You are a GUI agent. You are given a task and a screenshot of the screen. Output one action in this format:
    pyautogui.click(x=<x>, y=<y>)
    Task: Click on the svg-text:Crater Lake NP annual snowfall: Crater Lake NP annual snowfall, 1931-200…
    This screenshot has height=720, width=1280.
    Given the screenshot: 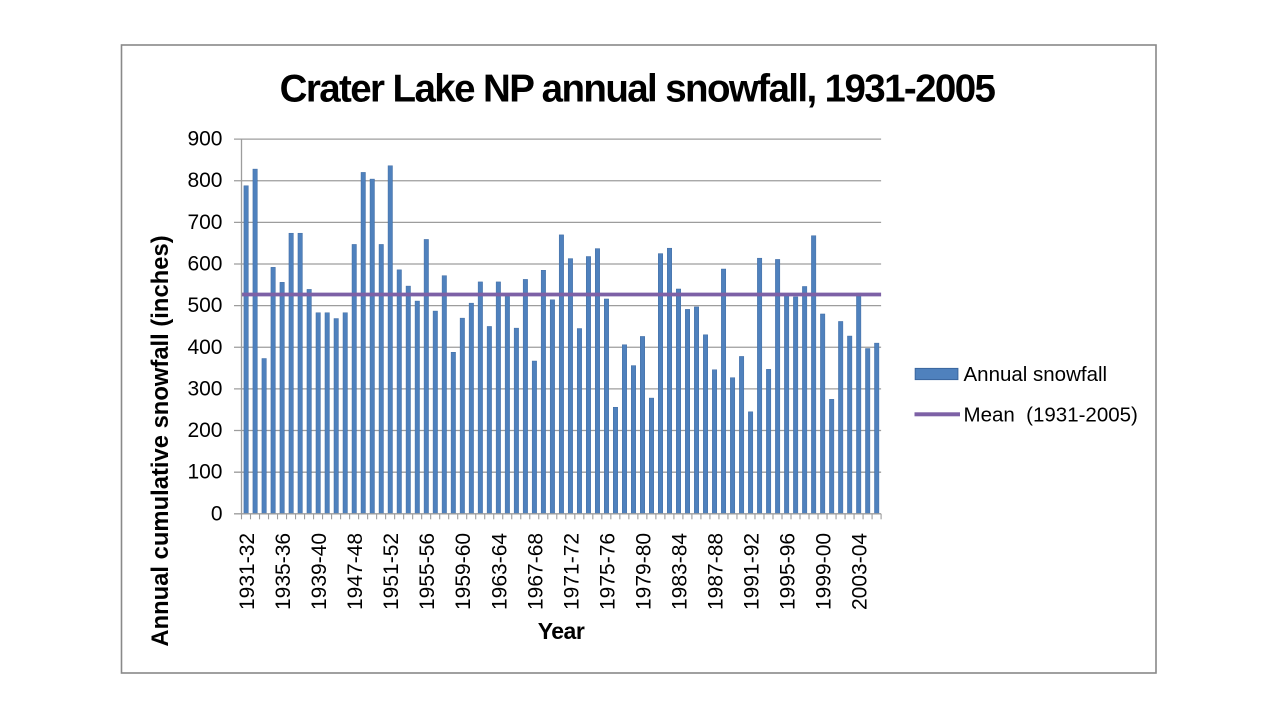 What is the action you would take?
    pyautogui.click(x=638, y=89)
    